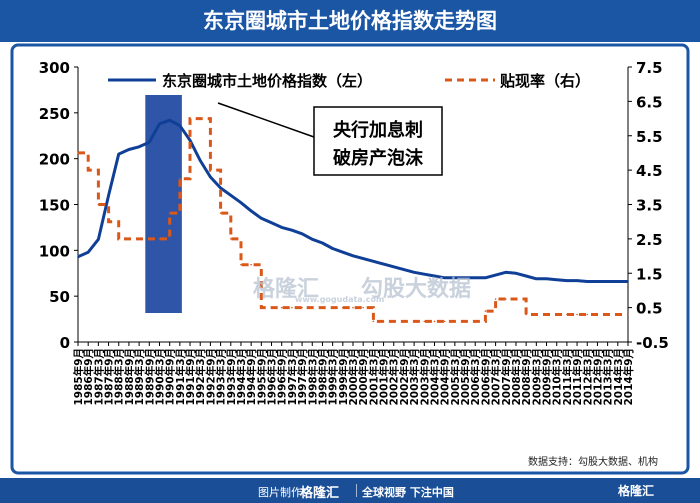 The width and height of the screenshot is (700, 503). What do you see at coordinates (414, 377) in the screenshot?
I see `x-tick-label: 2003年3月` at bounding box center [414, 377].